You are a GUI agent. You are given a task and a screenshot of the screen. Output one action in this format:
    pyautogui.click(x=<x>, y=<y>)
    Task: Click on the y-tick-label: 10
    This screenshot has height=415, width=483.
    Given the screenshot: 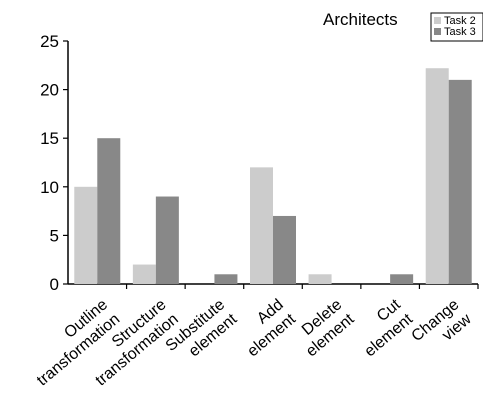 What is the action you would take?
    pyautogui.click(x=49, y=187)
    